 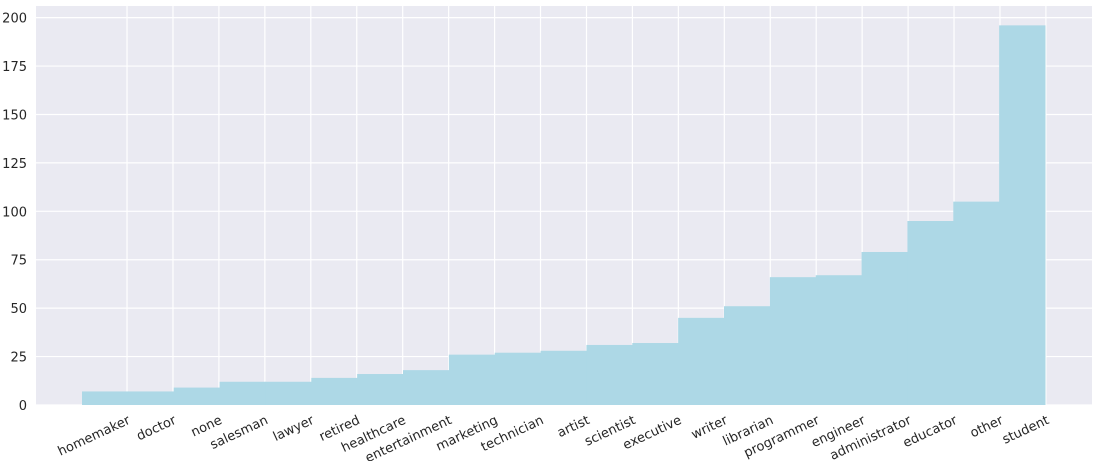 I want to click on bar-doctor, so click(x=151, y=398).